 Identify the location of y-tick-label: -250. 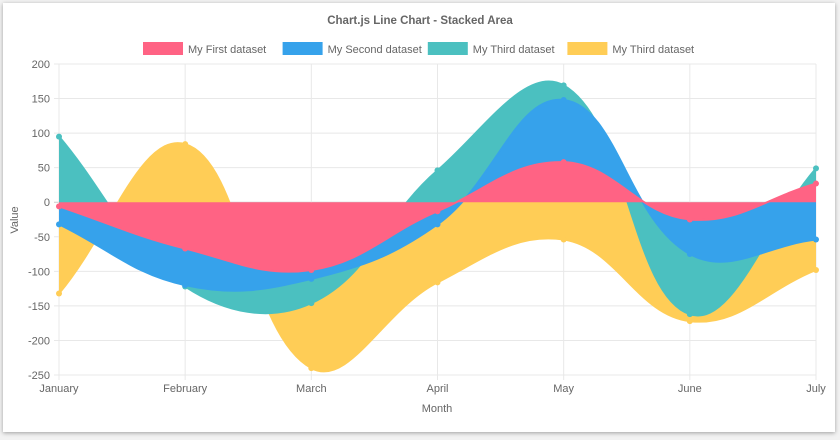
(39, 376).